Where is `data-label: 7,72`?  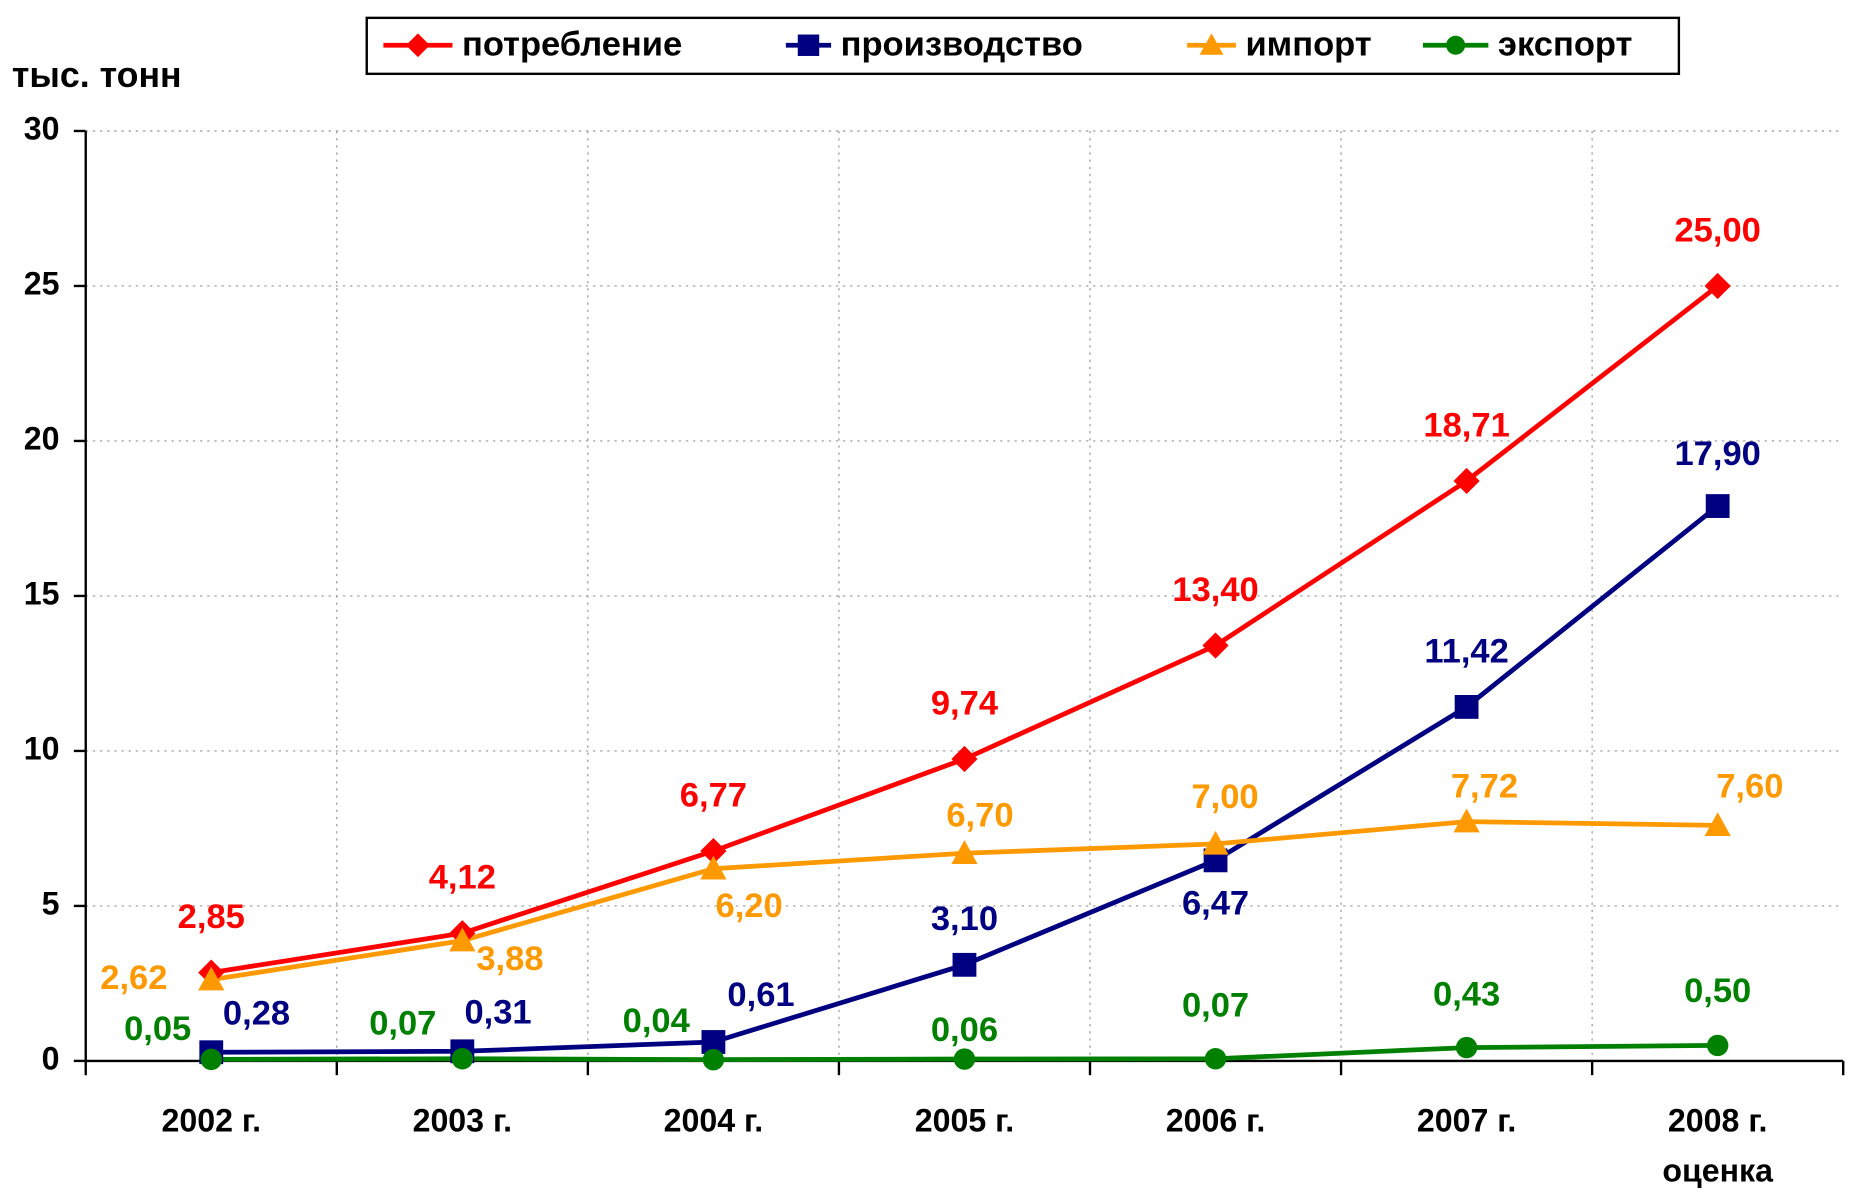
data-label: 7,72 is located at coordinates (1484, 786).